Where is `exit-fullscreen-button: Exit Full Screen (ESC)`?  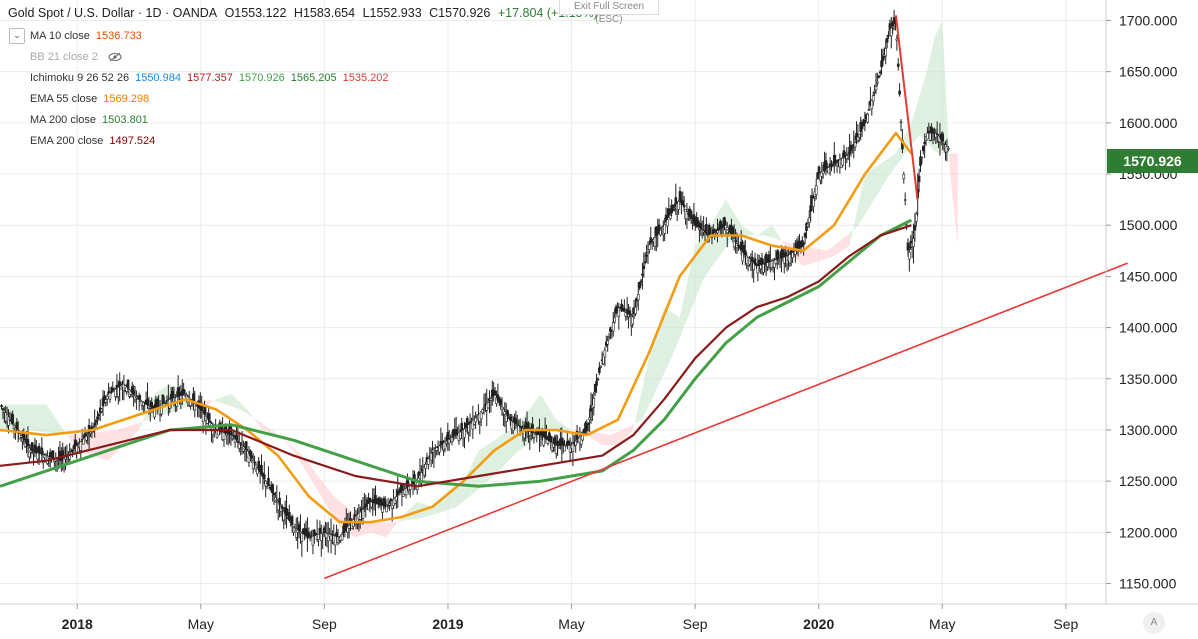
exit-fullscreen-button: Exit Full Screen (ESC) is located at coordinates (609, 12).